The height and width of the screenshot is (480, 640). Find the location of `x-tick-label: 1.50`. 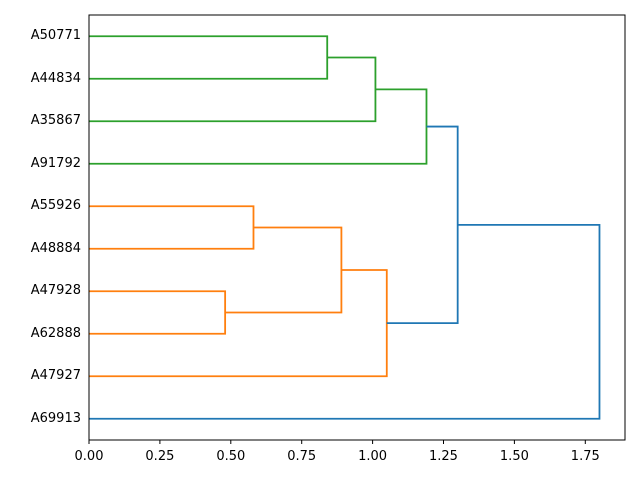

x-tick-label: 1.50 is located at coordinates (514, 456).